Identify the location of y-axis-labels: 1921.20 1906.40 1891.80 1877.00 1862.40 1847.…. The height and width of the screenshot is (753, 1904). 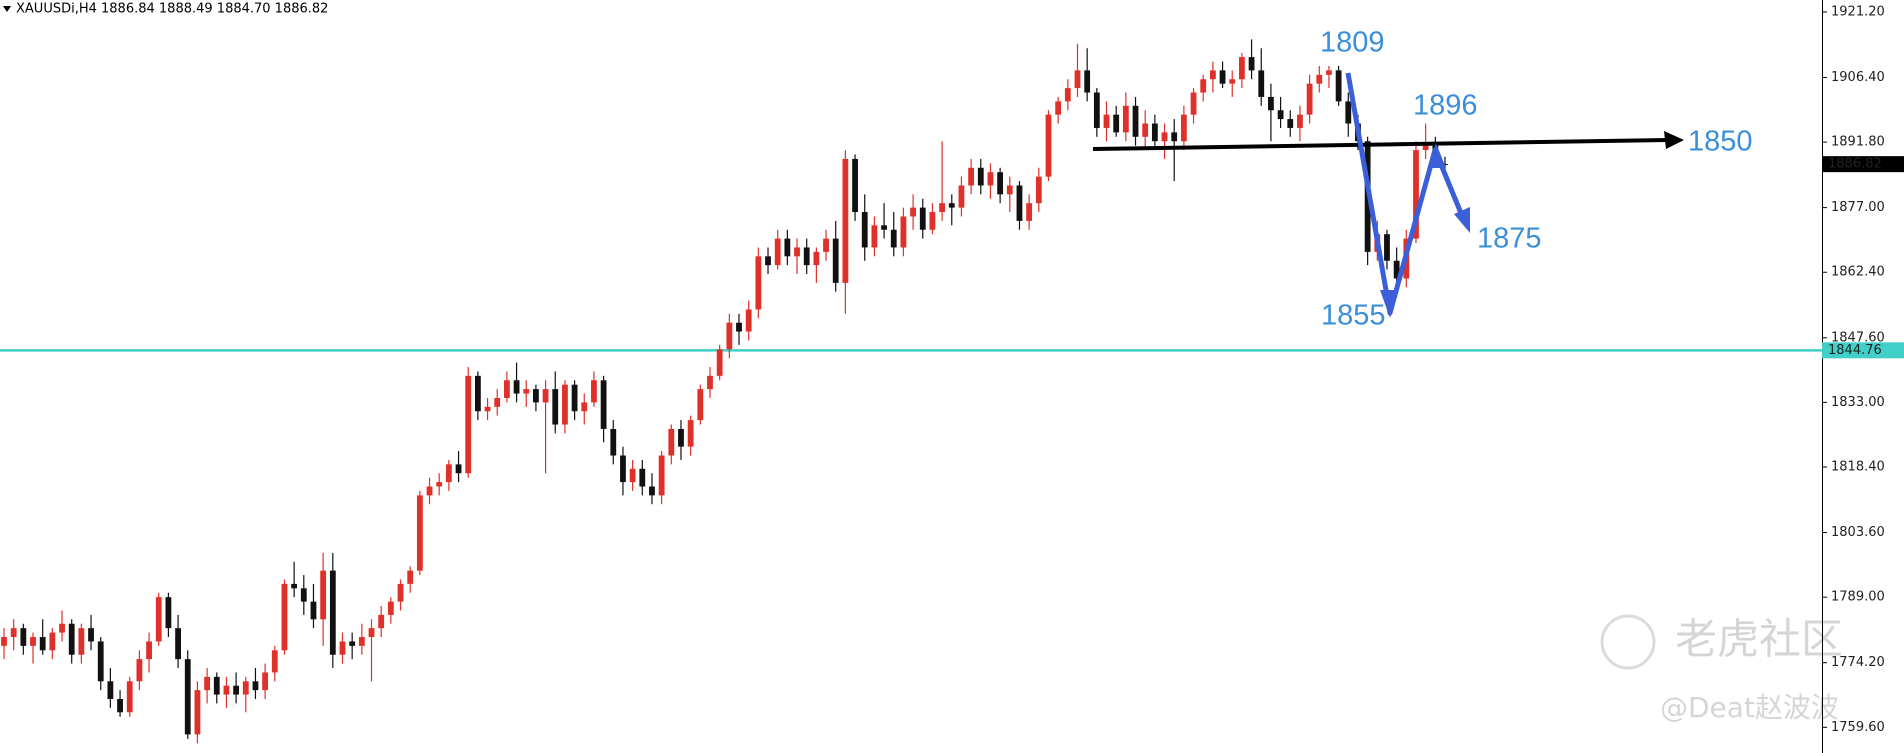
(1863, 369).